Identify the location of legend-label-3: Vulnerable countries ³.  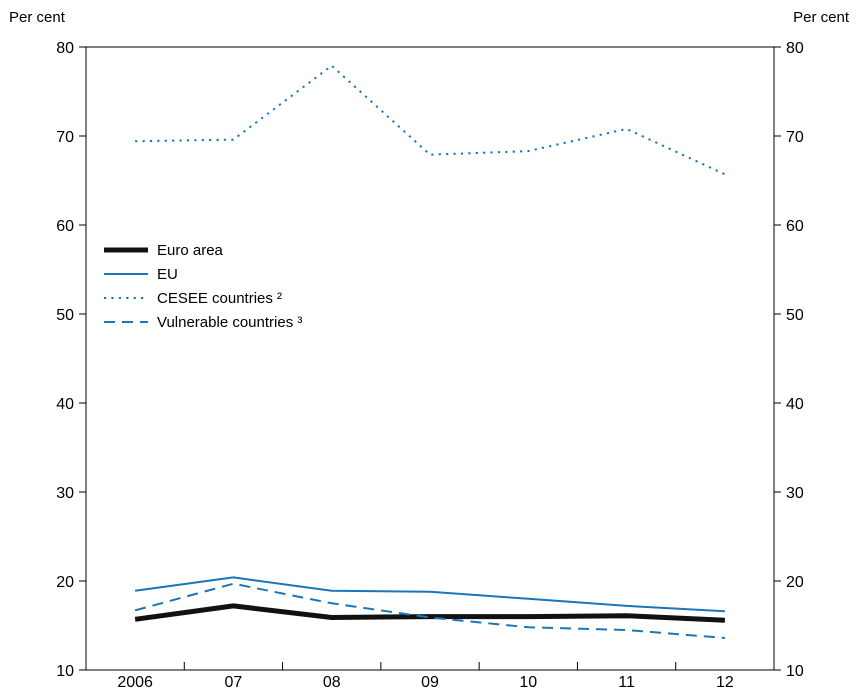
(229, 322).